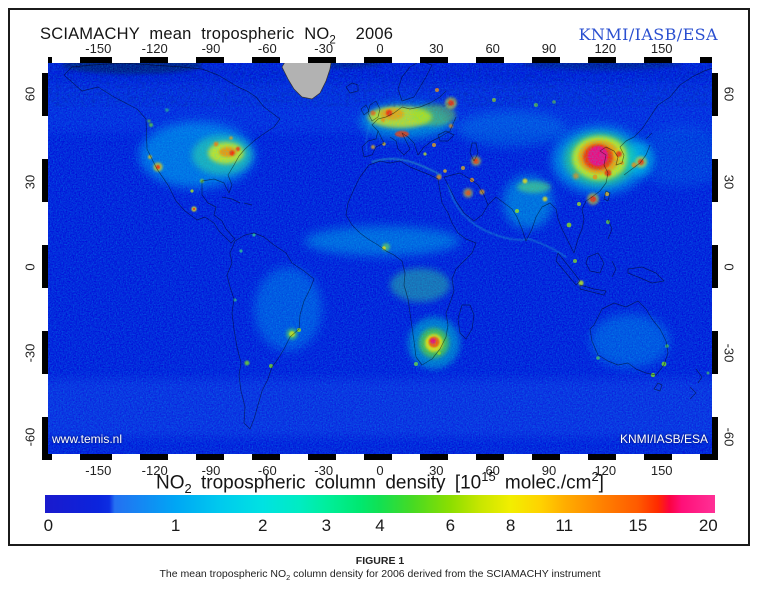 This screenshot has width=760, height=592. Describe the element at coordinates (492, 48) in the screenshot. I see `lon-tick-top: 60` at that location.